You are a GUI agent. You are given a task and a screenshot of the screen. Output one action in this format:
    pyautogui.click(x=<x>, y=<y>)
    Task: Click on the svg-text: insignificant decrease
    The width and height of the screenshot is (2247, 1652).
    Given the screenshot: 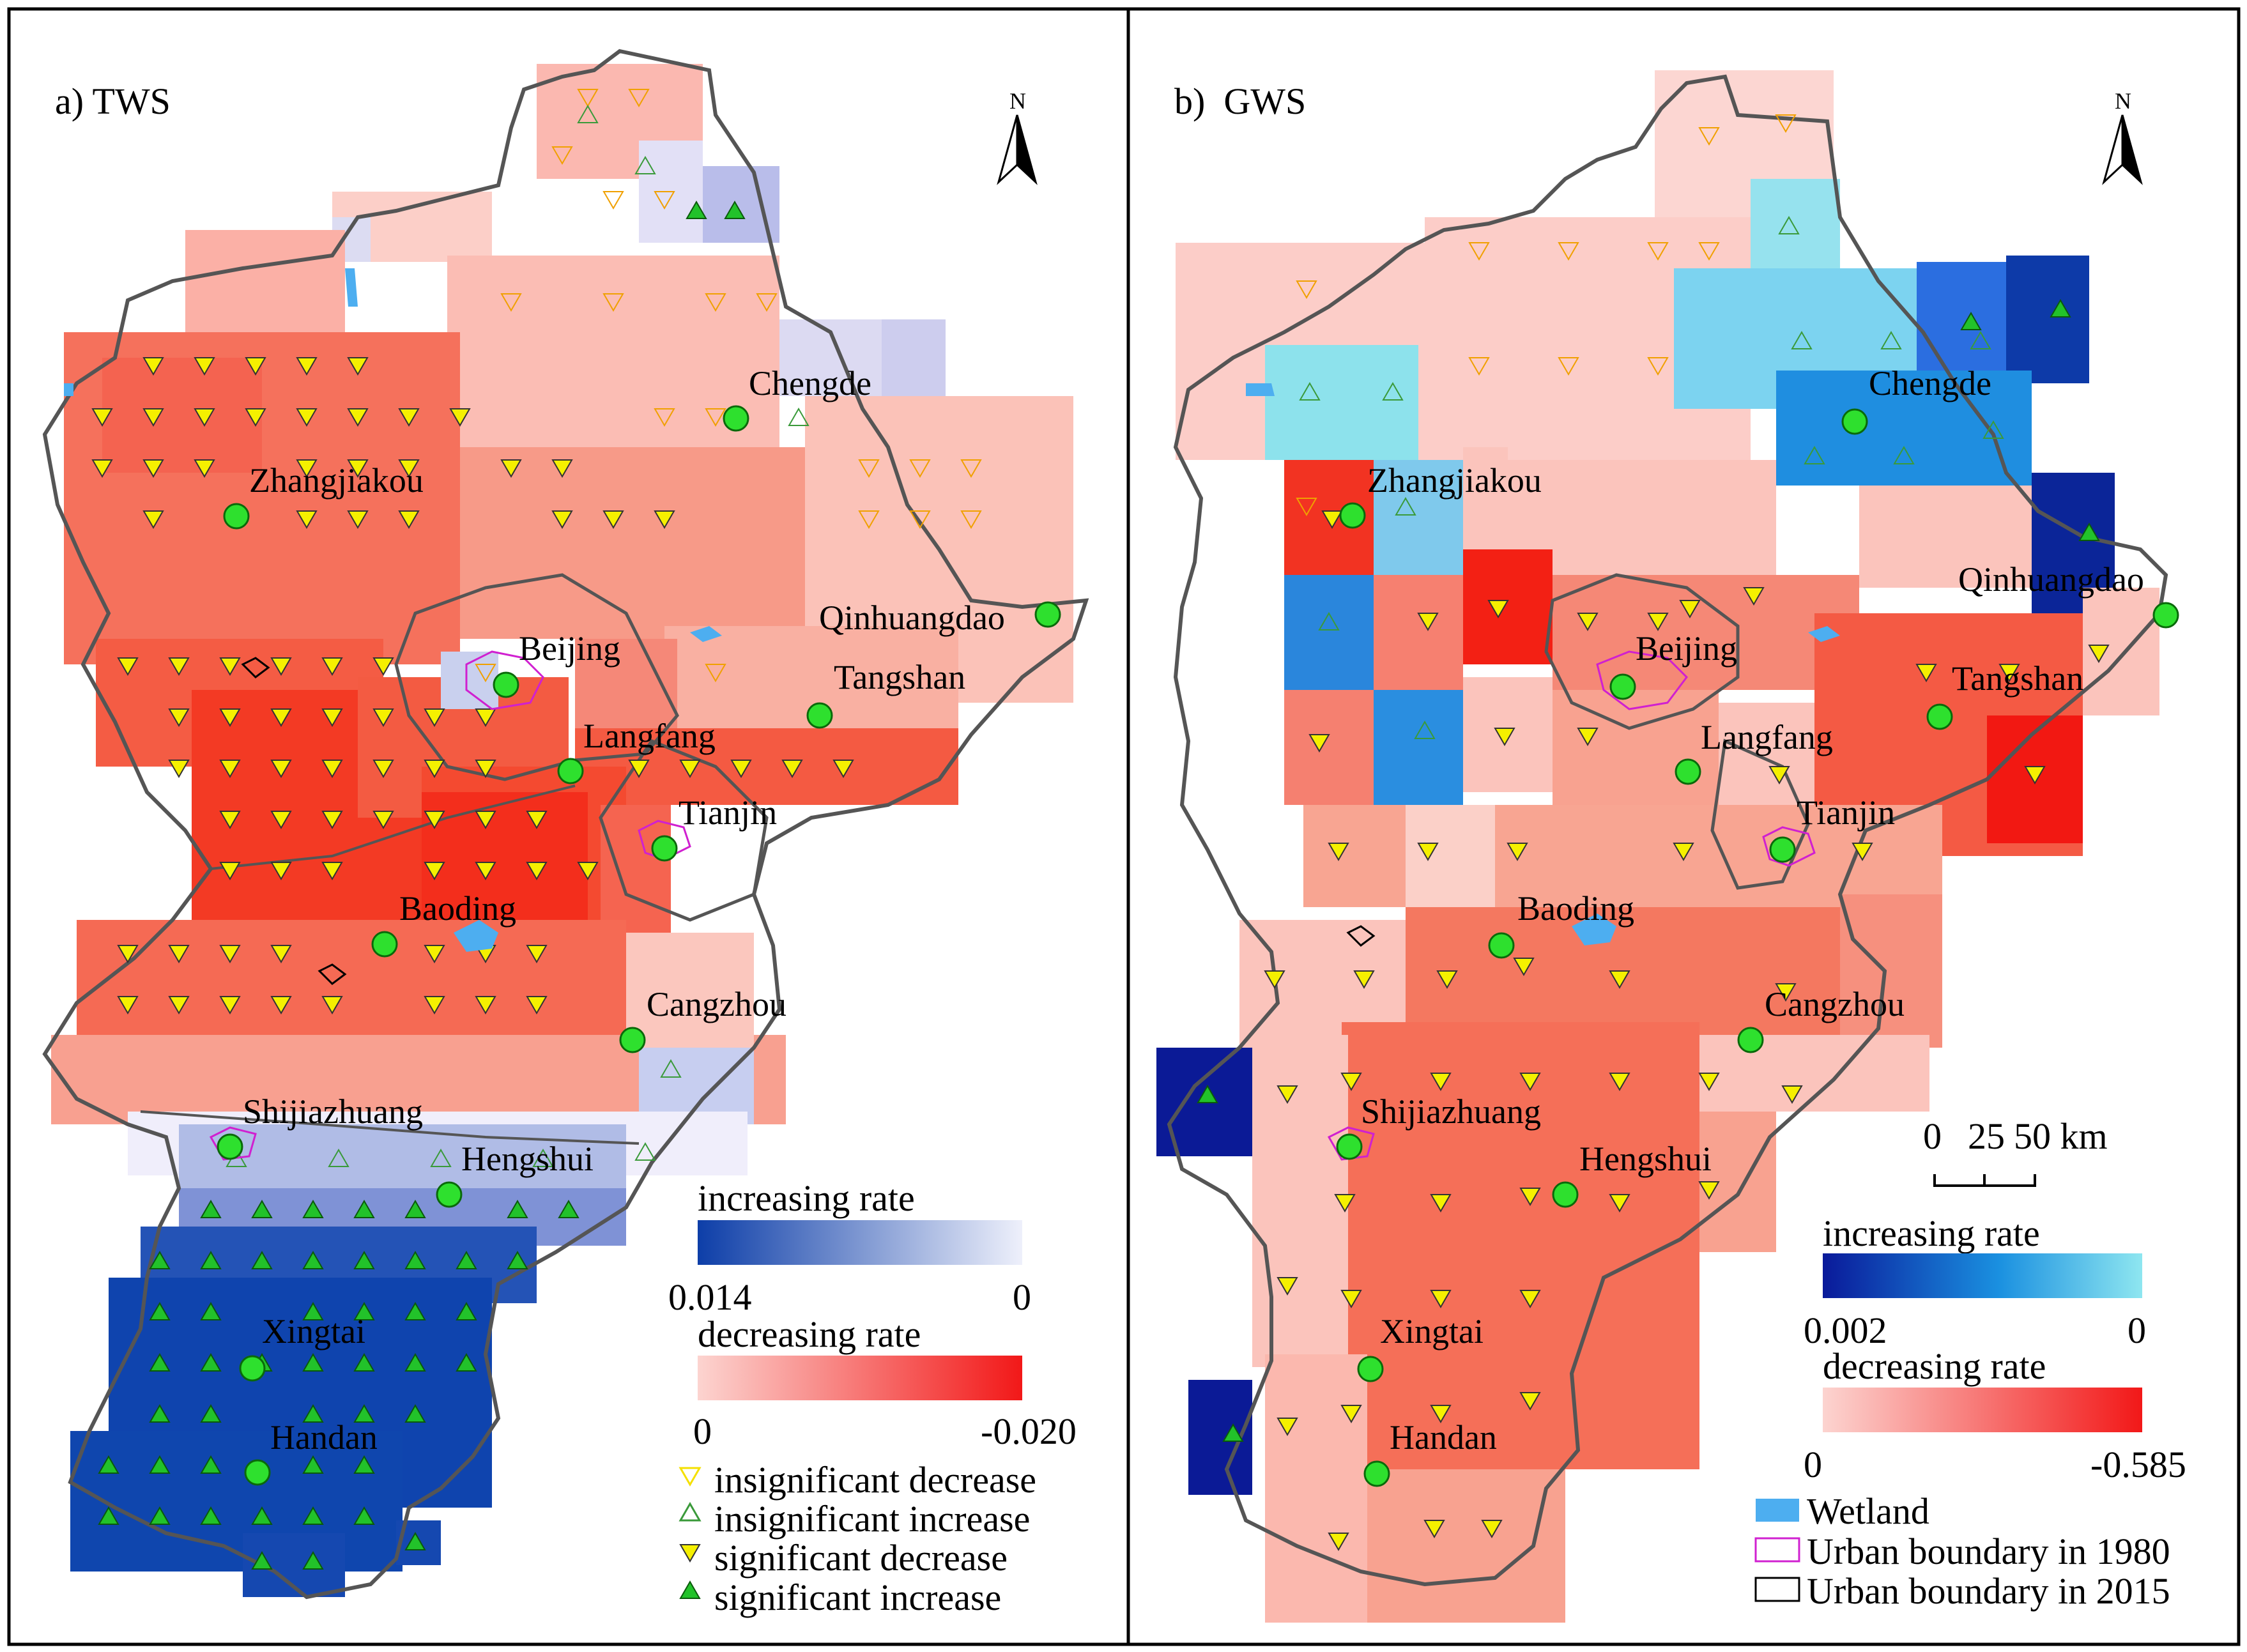 What is the action you would take?
    pyautogui.click(x=875, y=1480)
    